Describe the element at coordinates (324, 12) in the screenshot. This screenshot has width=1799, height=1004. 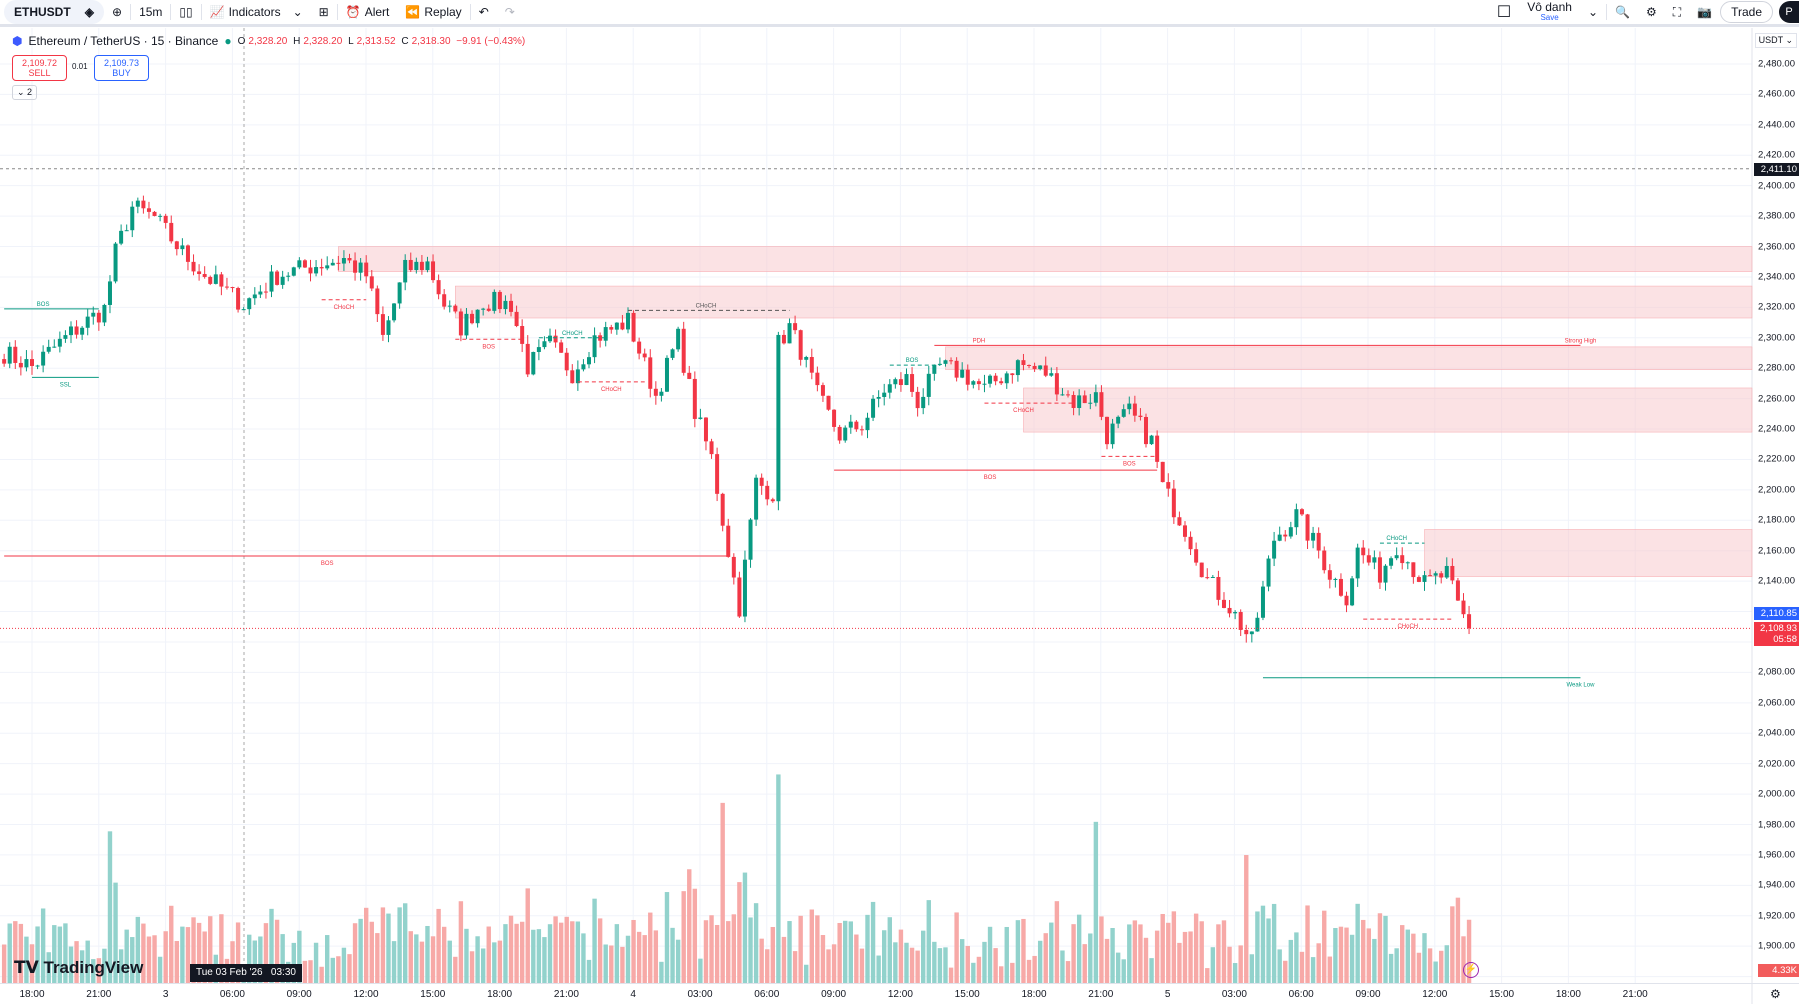
I see `layouts-button: ⊞` at that location.